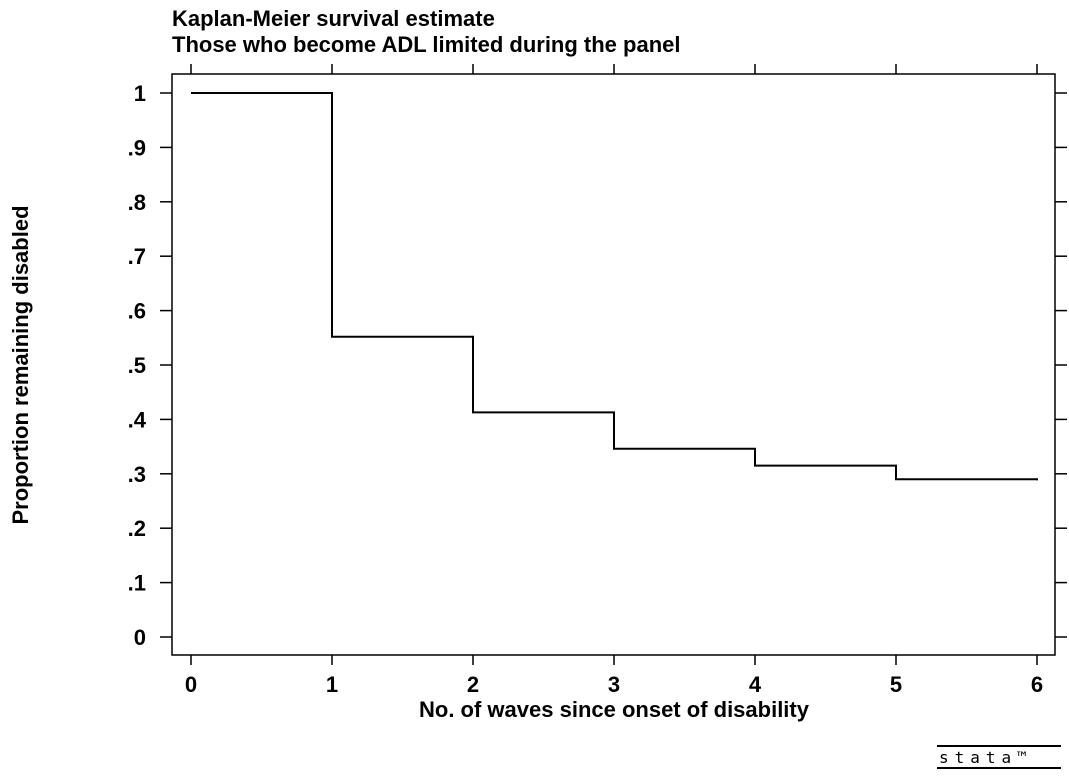 The height and width of the screenshot is (777, 1069). What do you see at coordinates (137, 419) in the screenshot?
I see `y-tick-label: .4` at bounding box center [137, 419].